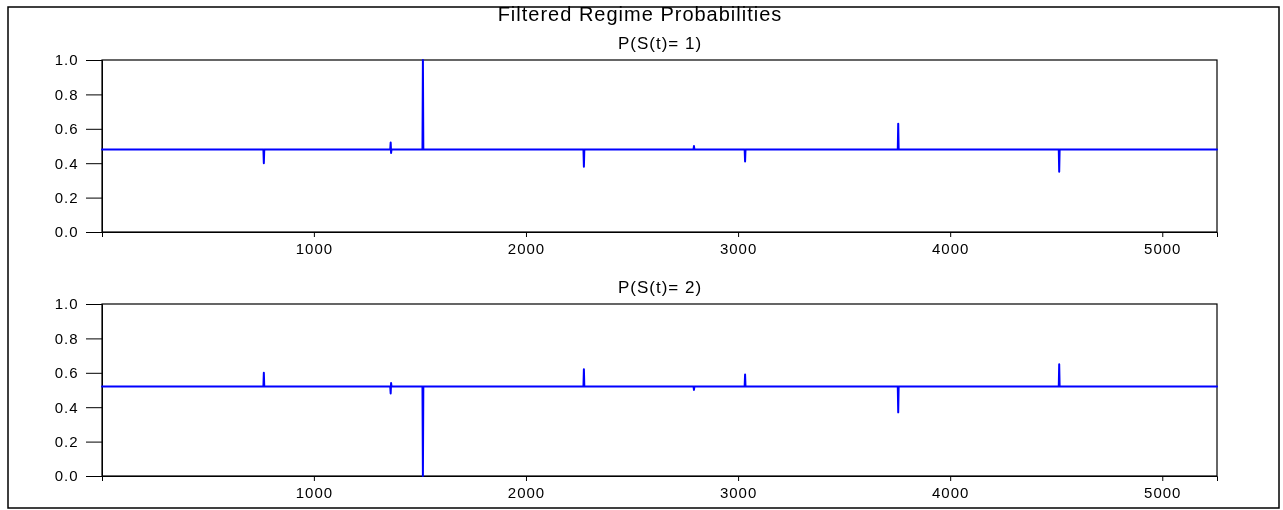 Image resolution: width=1283 pixels, height=510 pixels. Describe the element at coordinates (660, 43) in the screenshot. I see `chart-subtitle: P(S(t)= 1)` at that location.